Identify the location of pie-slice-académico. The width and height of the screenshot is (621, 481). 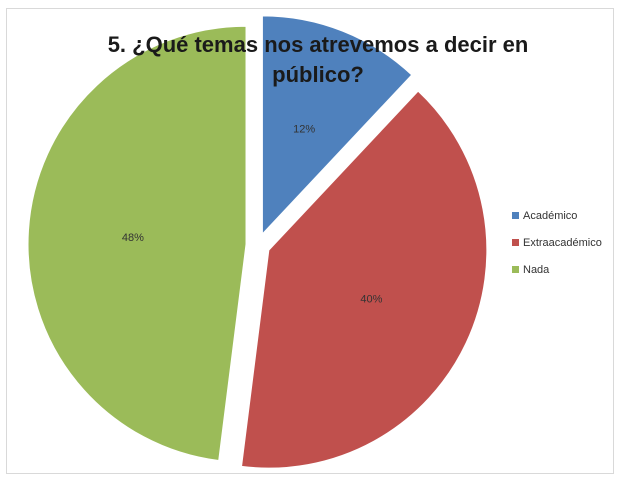
(337, 125).